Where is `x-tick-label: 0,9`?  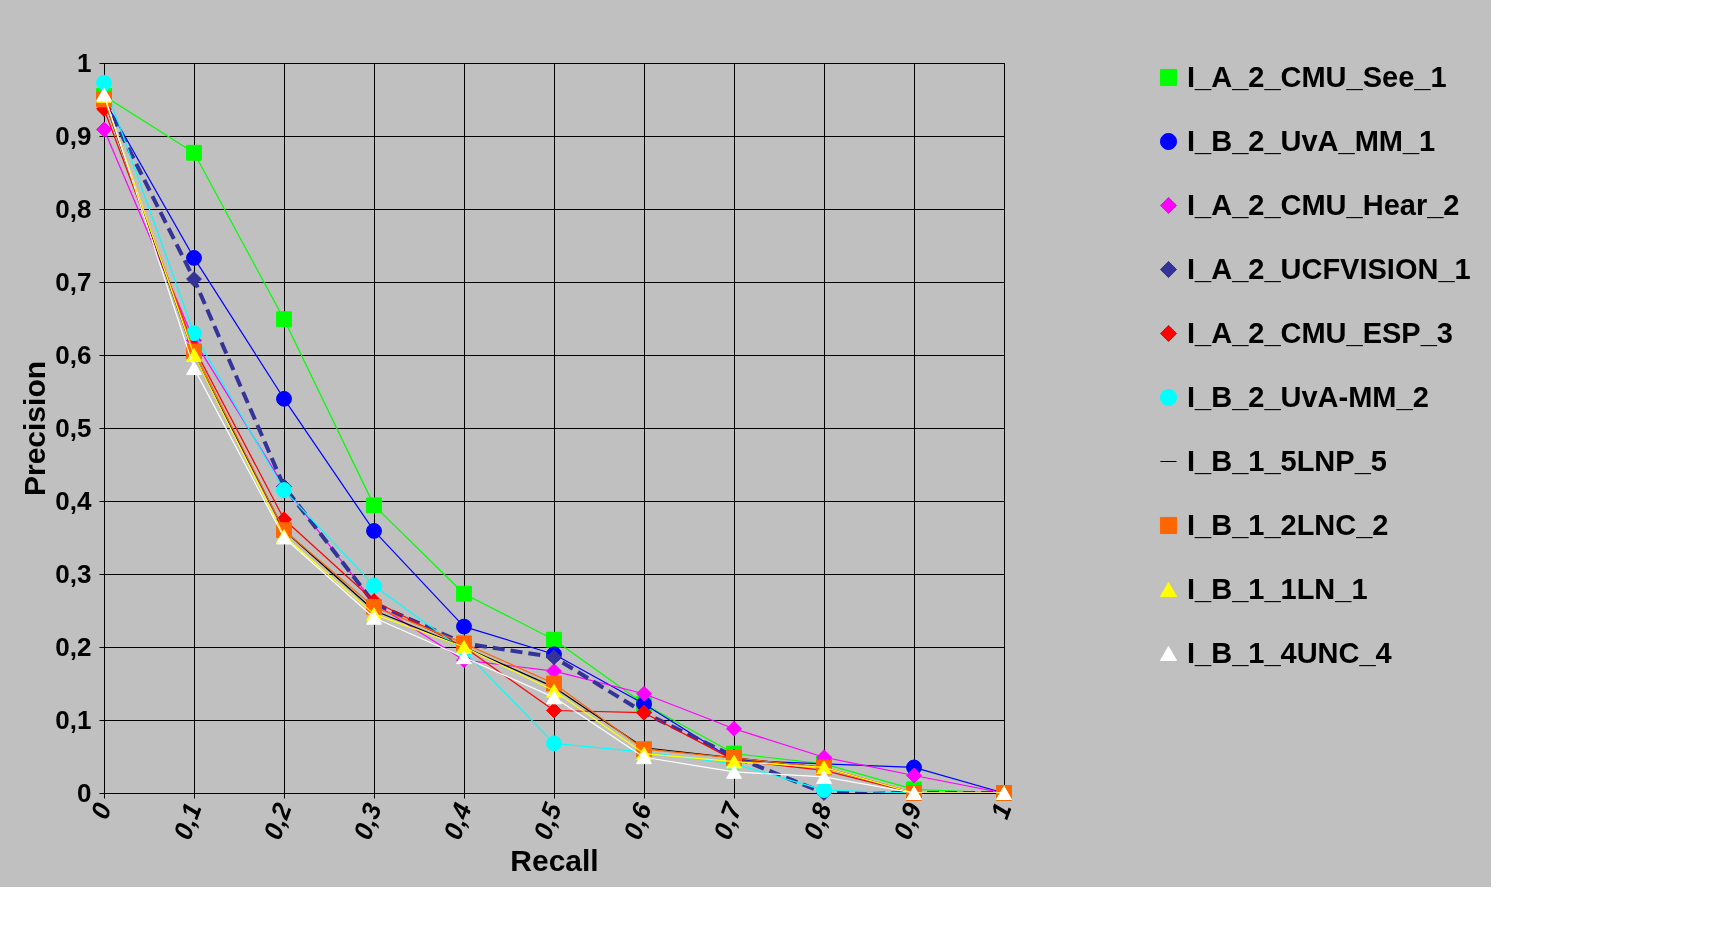 x-tick-label: 0,9 is located at coordinates (907, 821).